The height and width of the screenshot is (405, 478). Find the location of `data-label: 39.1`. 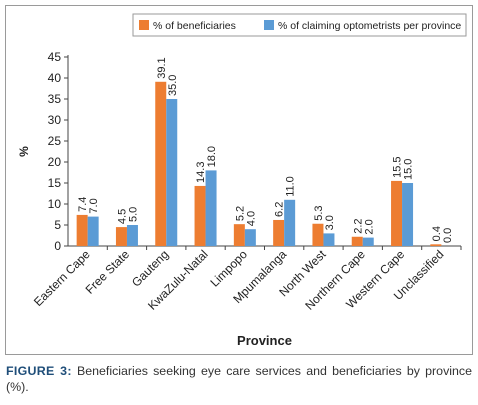

data-label: 39.1 is located at coordinates (162, 67).